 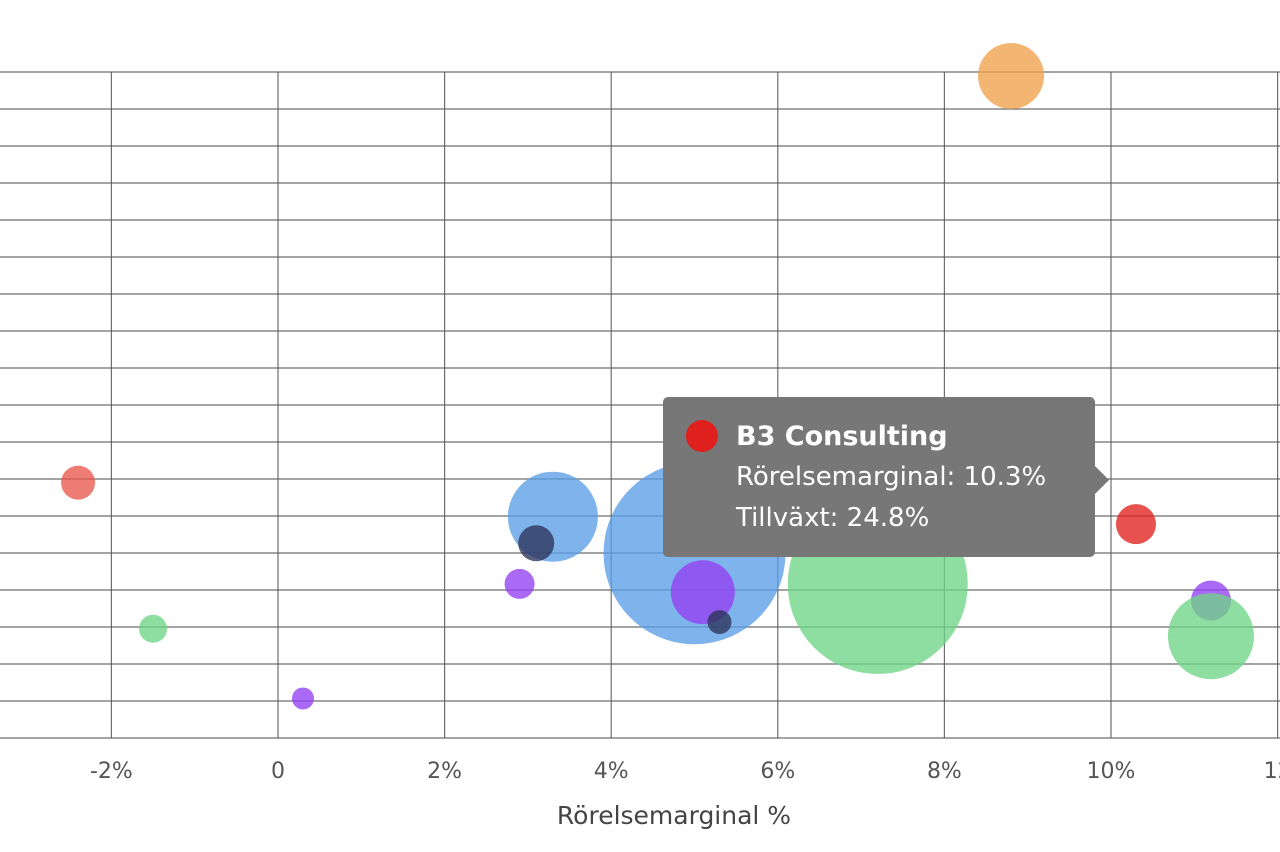 What do you see at coordinates (777, 771) in the screenshot?
I see `x-tick-label: 6%` at bounding box center [777, 771].